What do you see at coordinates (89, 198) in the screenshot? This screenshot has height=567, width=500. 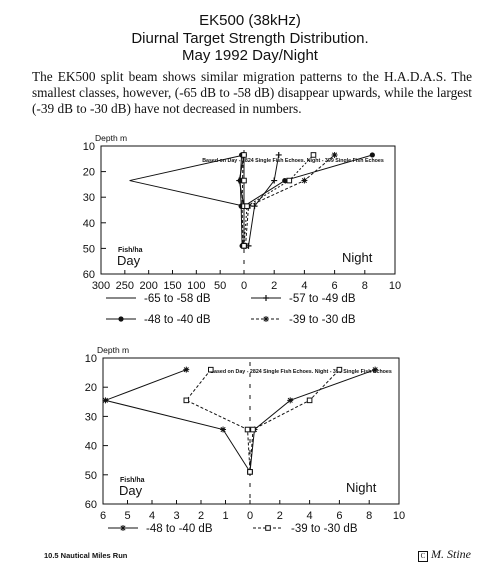 I see `y-tick-label: 30` at bounding box center [89, 198].